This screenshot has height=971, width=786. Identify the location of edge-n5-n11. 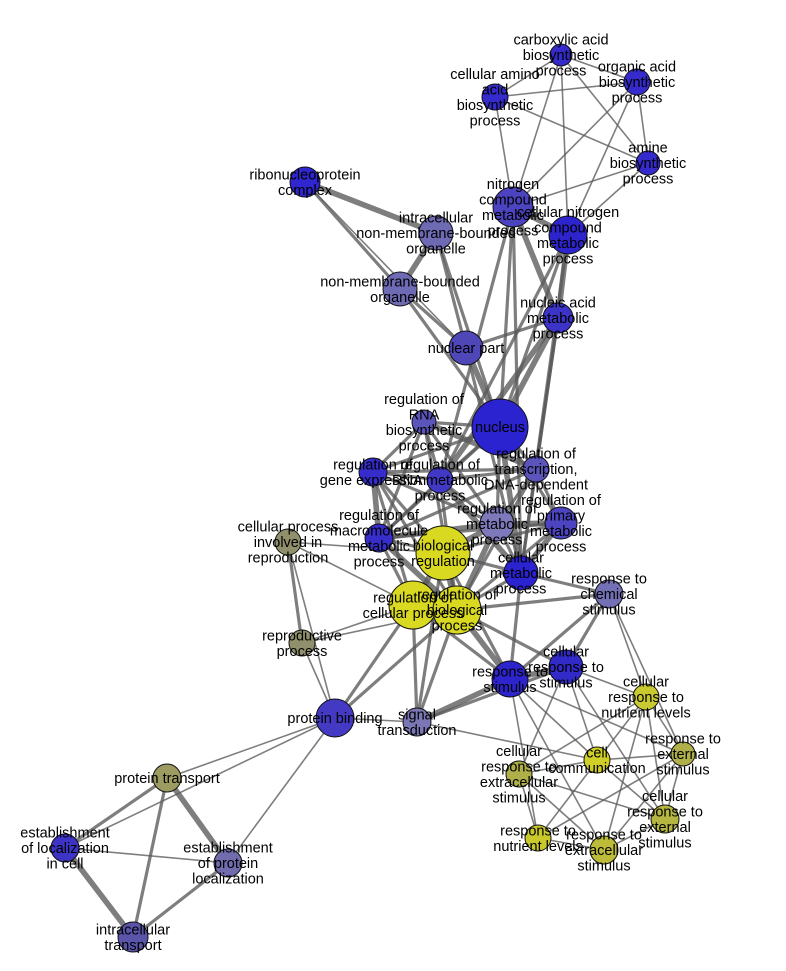
(385, 265).